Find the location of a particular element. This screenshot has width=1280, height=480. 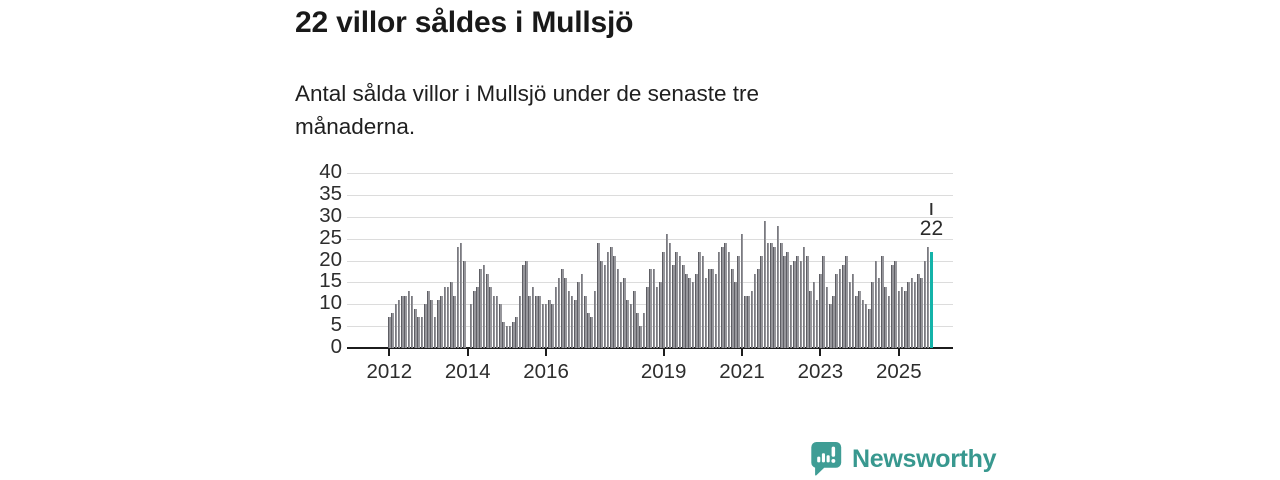

y-tick-label: 15 is located at coordinates (330, 281).